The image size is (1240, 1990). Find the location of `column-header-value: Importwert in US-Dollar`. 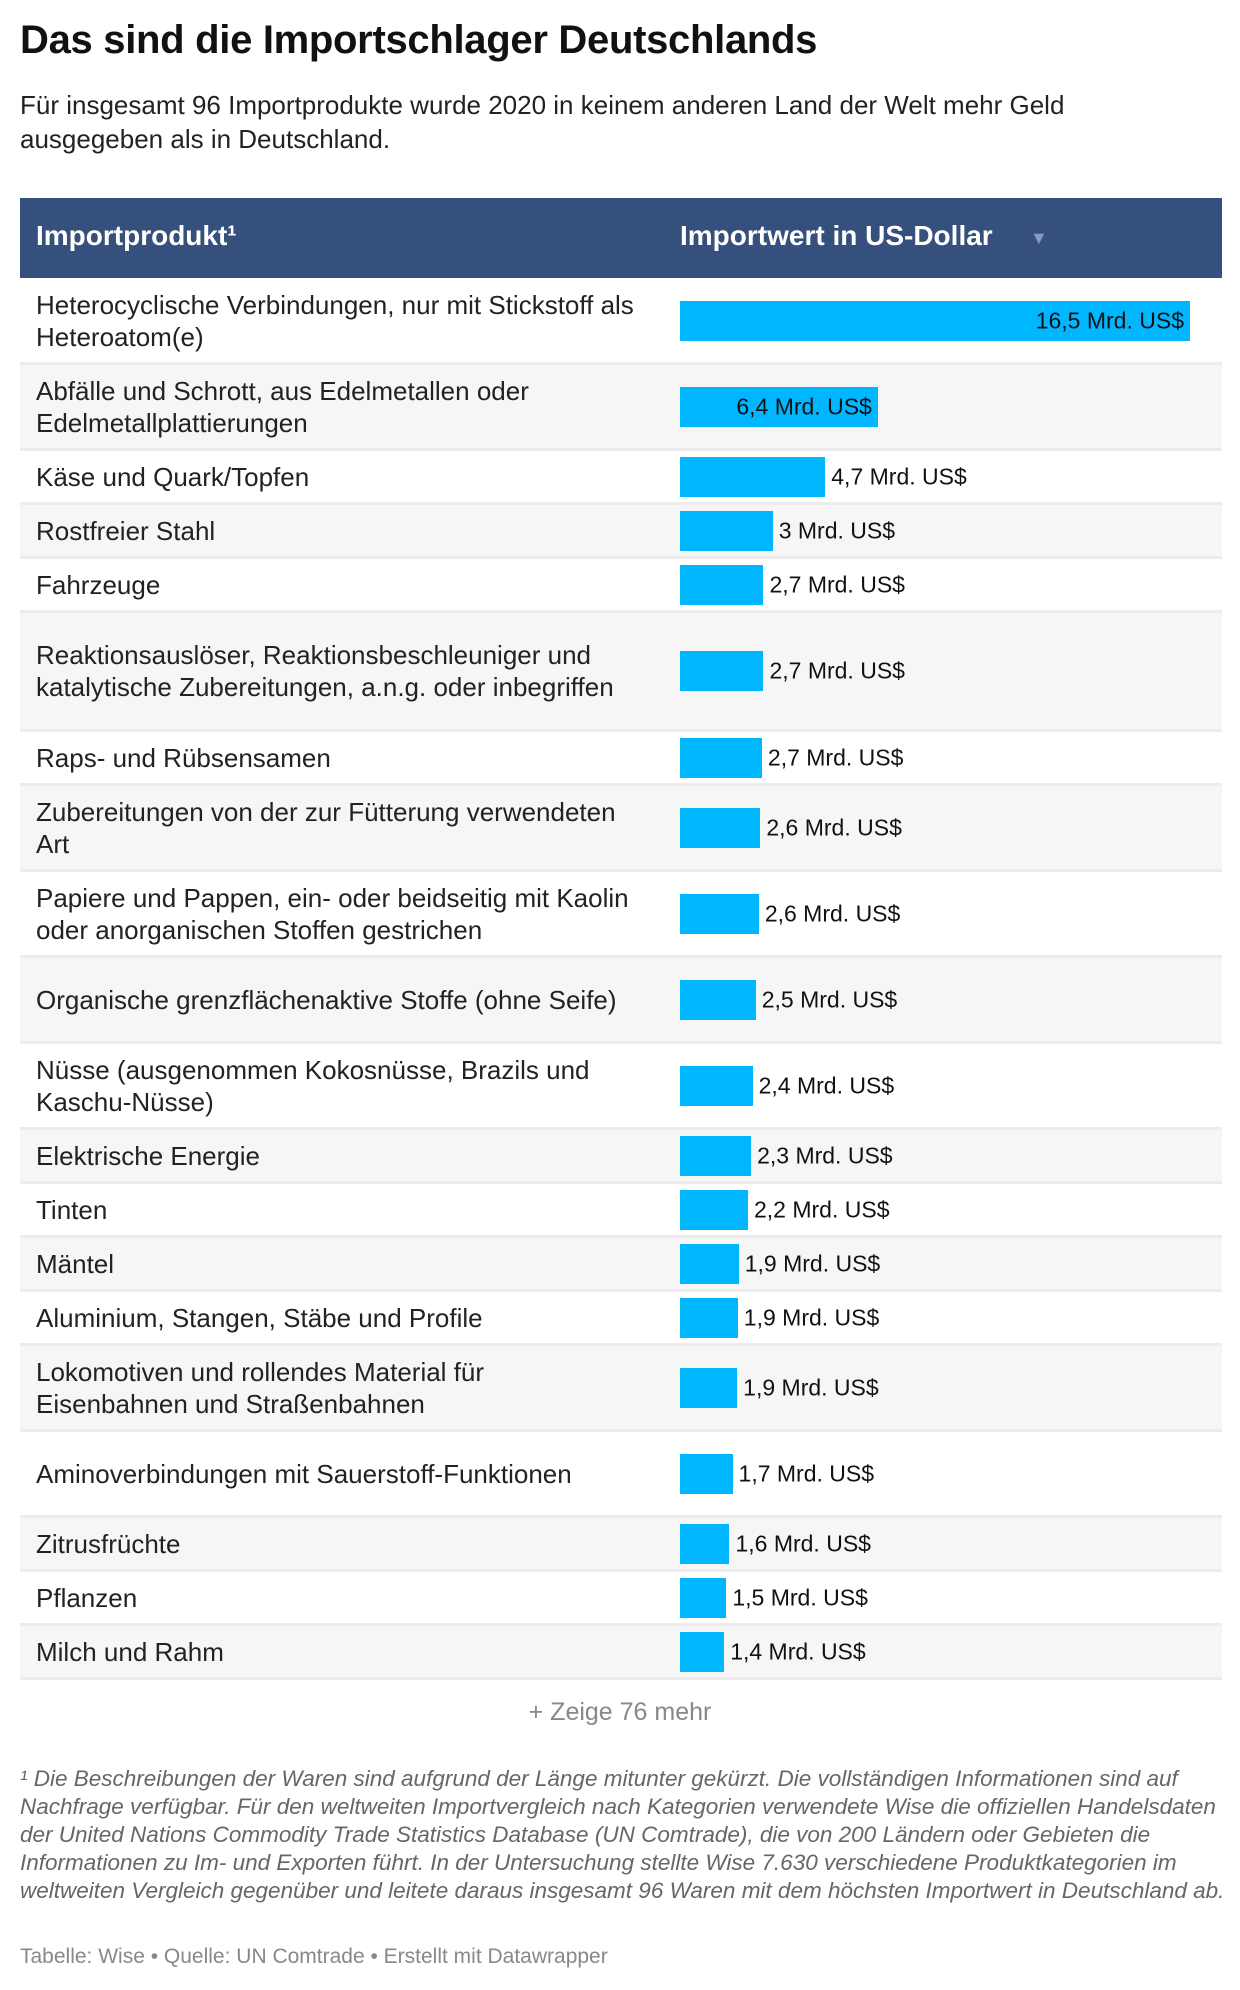

column-header-value: Importwert in US-Dollar is located at coordinates (836, 235).